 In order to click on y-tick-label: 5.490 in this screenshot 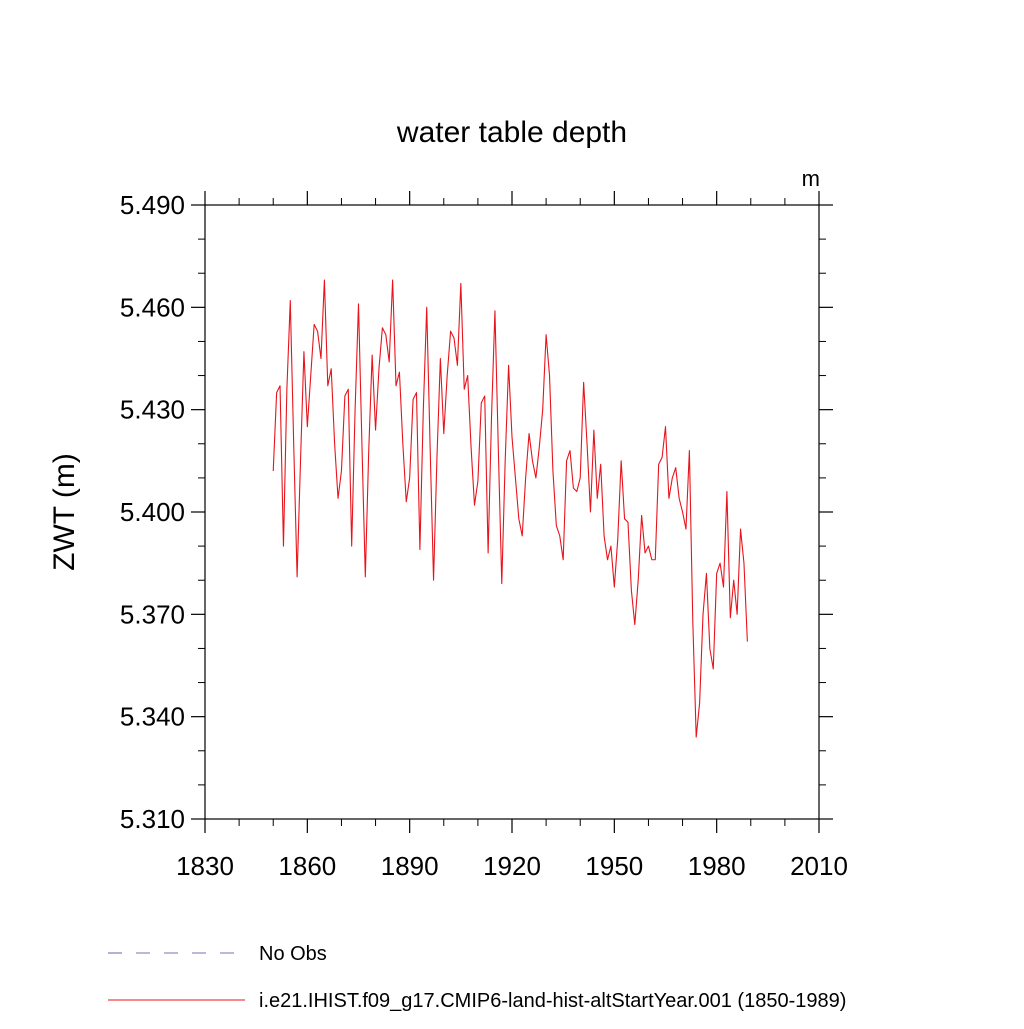, I will do `click(152, 205)`.